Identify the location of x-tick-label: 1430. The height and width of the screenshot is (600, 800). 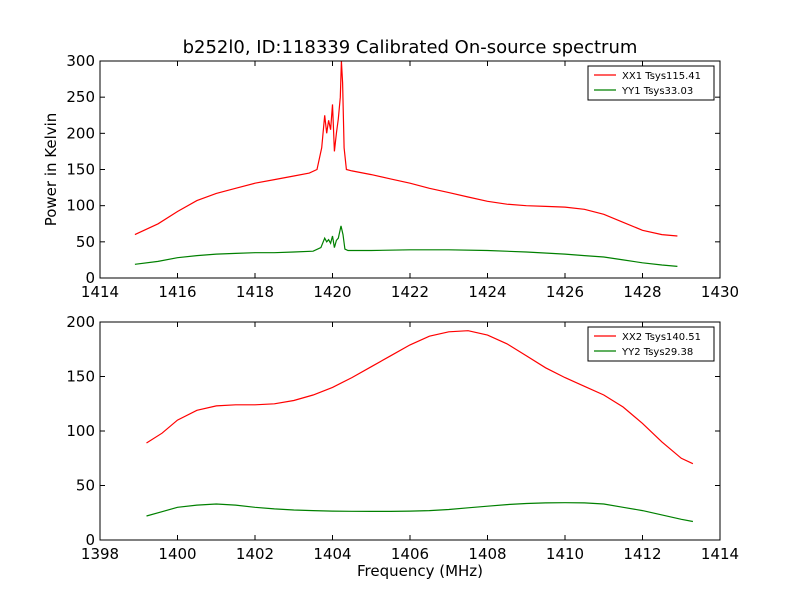
(720, 292).